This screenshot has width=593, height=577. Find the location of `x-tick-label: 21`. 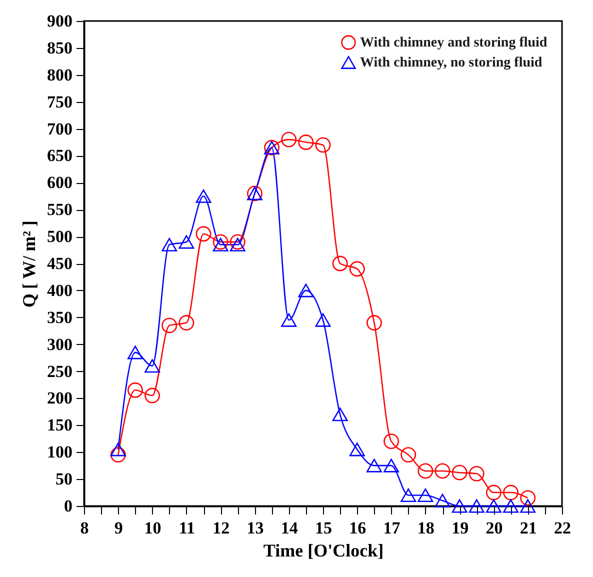

x-tick-label: 21 is located at coordinates (528, 528).